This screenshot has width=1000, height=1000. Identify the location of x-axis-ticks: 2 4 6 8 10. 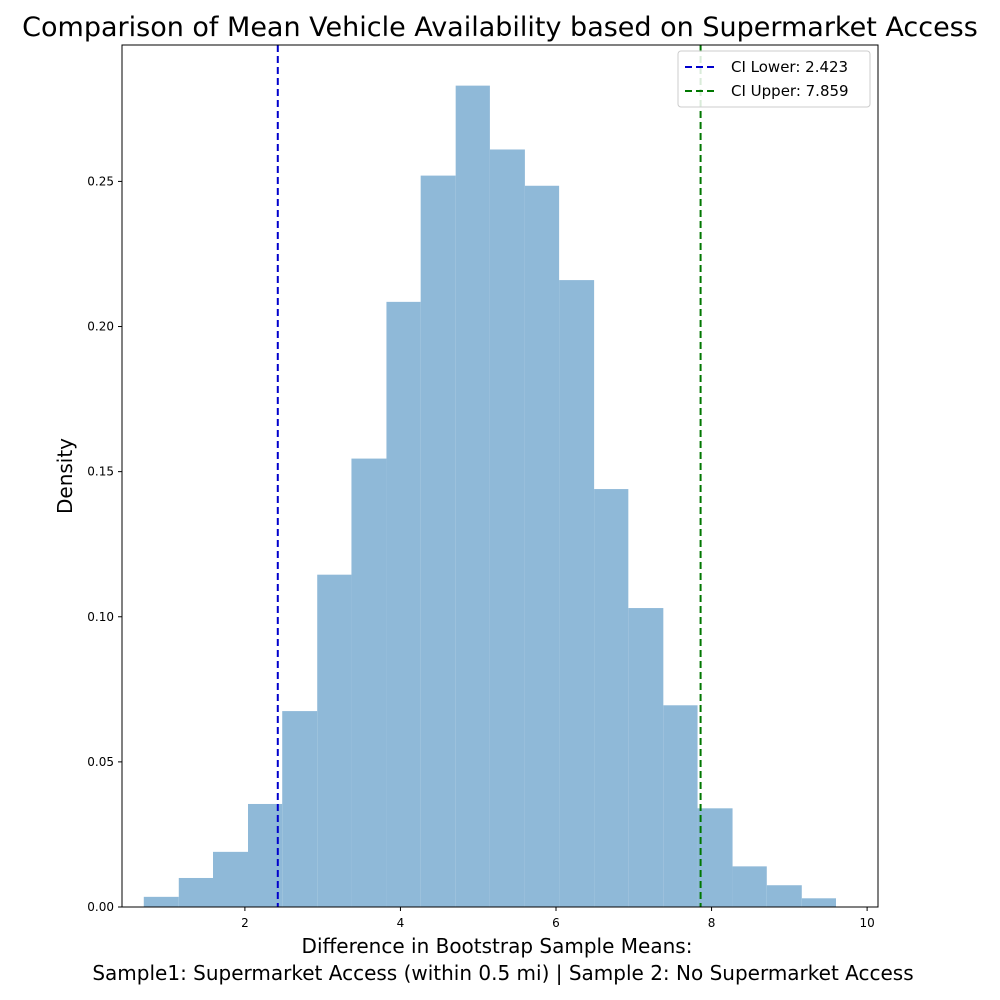
(558, 918).